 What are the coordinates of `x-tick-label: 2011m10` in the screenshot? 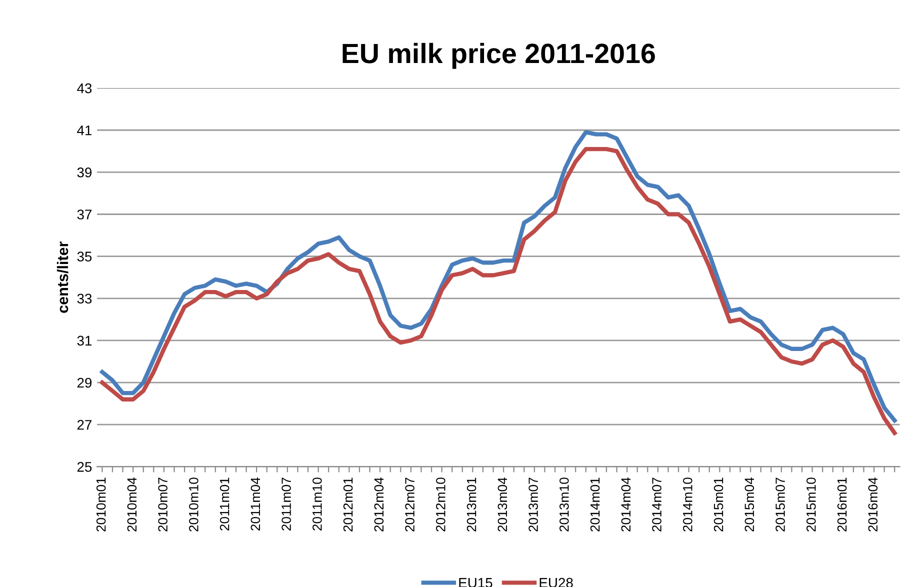 It's located at (317, 504).